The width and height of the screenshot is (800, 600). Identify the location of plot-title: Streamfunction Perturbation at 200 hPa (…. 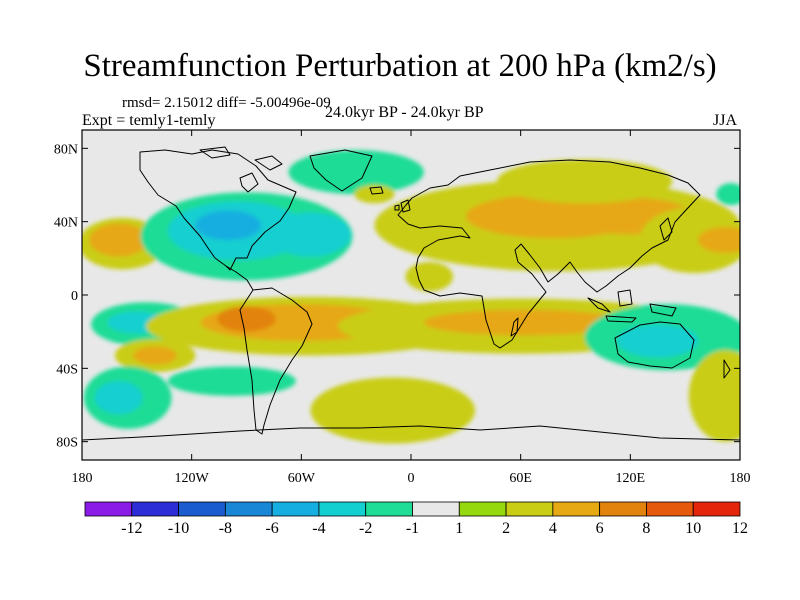
(400, 66).